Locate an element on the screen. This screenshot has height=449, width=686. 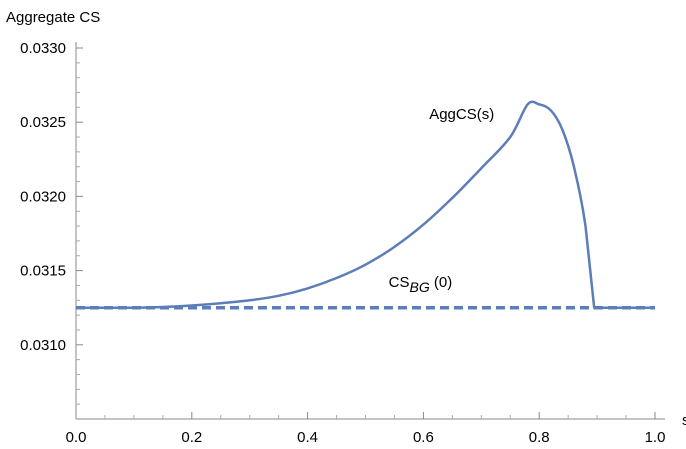
y-tick-label: 0.0310 is located at coordinates (43, 345).